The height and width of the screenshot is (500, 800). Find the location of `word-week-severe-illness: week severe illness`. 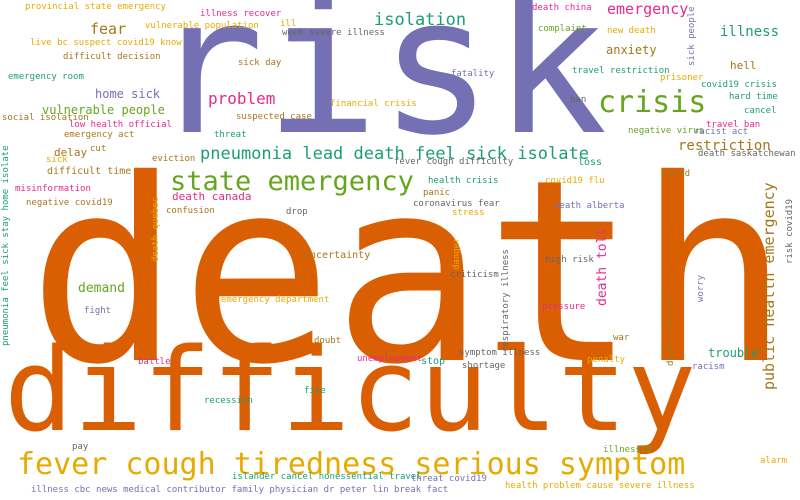

word-week-severe-illness: week severe illness is located at coordinates (333, 33).